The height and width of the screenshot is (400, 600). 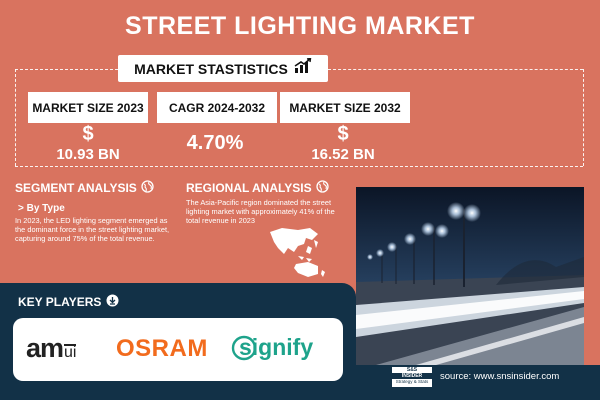 I want to click on chart-growth-icon, so click(x=303, y=68).